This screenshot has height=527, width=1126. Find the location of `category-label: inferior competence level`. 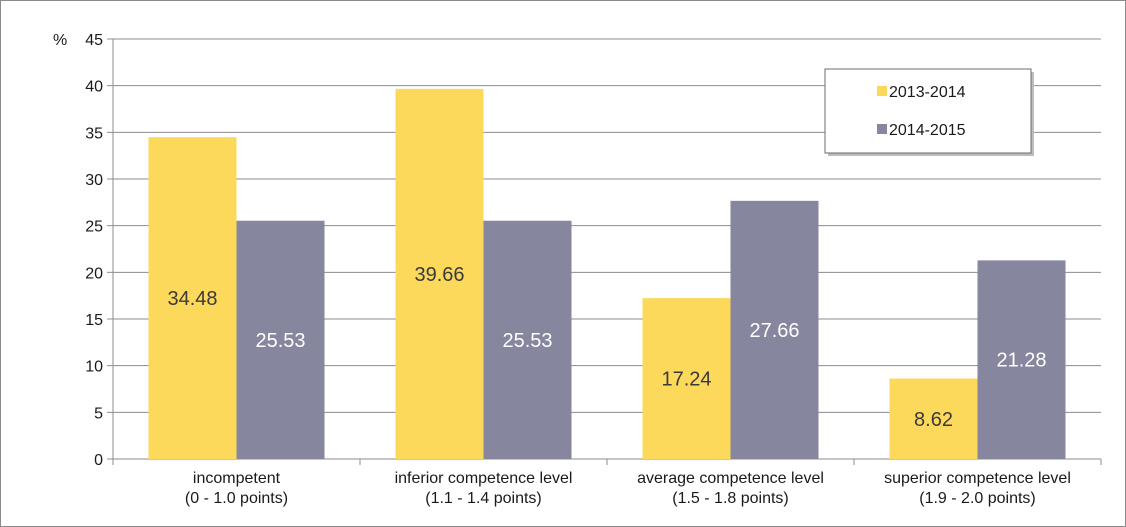

category-label: inferior competence level is located at coordinates (484, 478).